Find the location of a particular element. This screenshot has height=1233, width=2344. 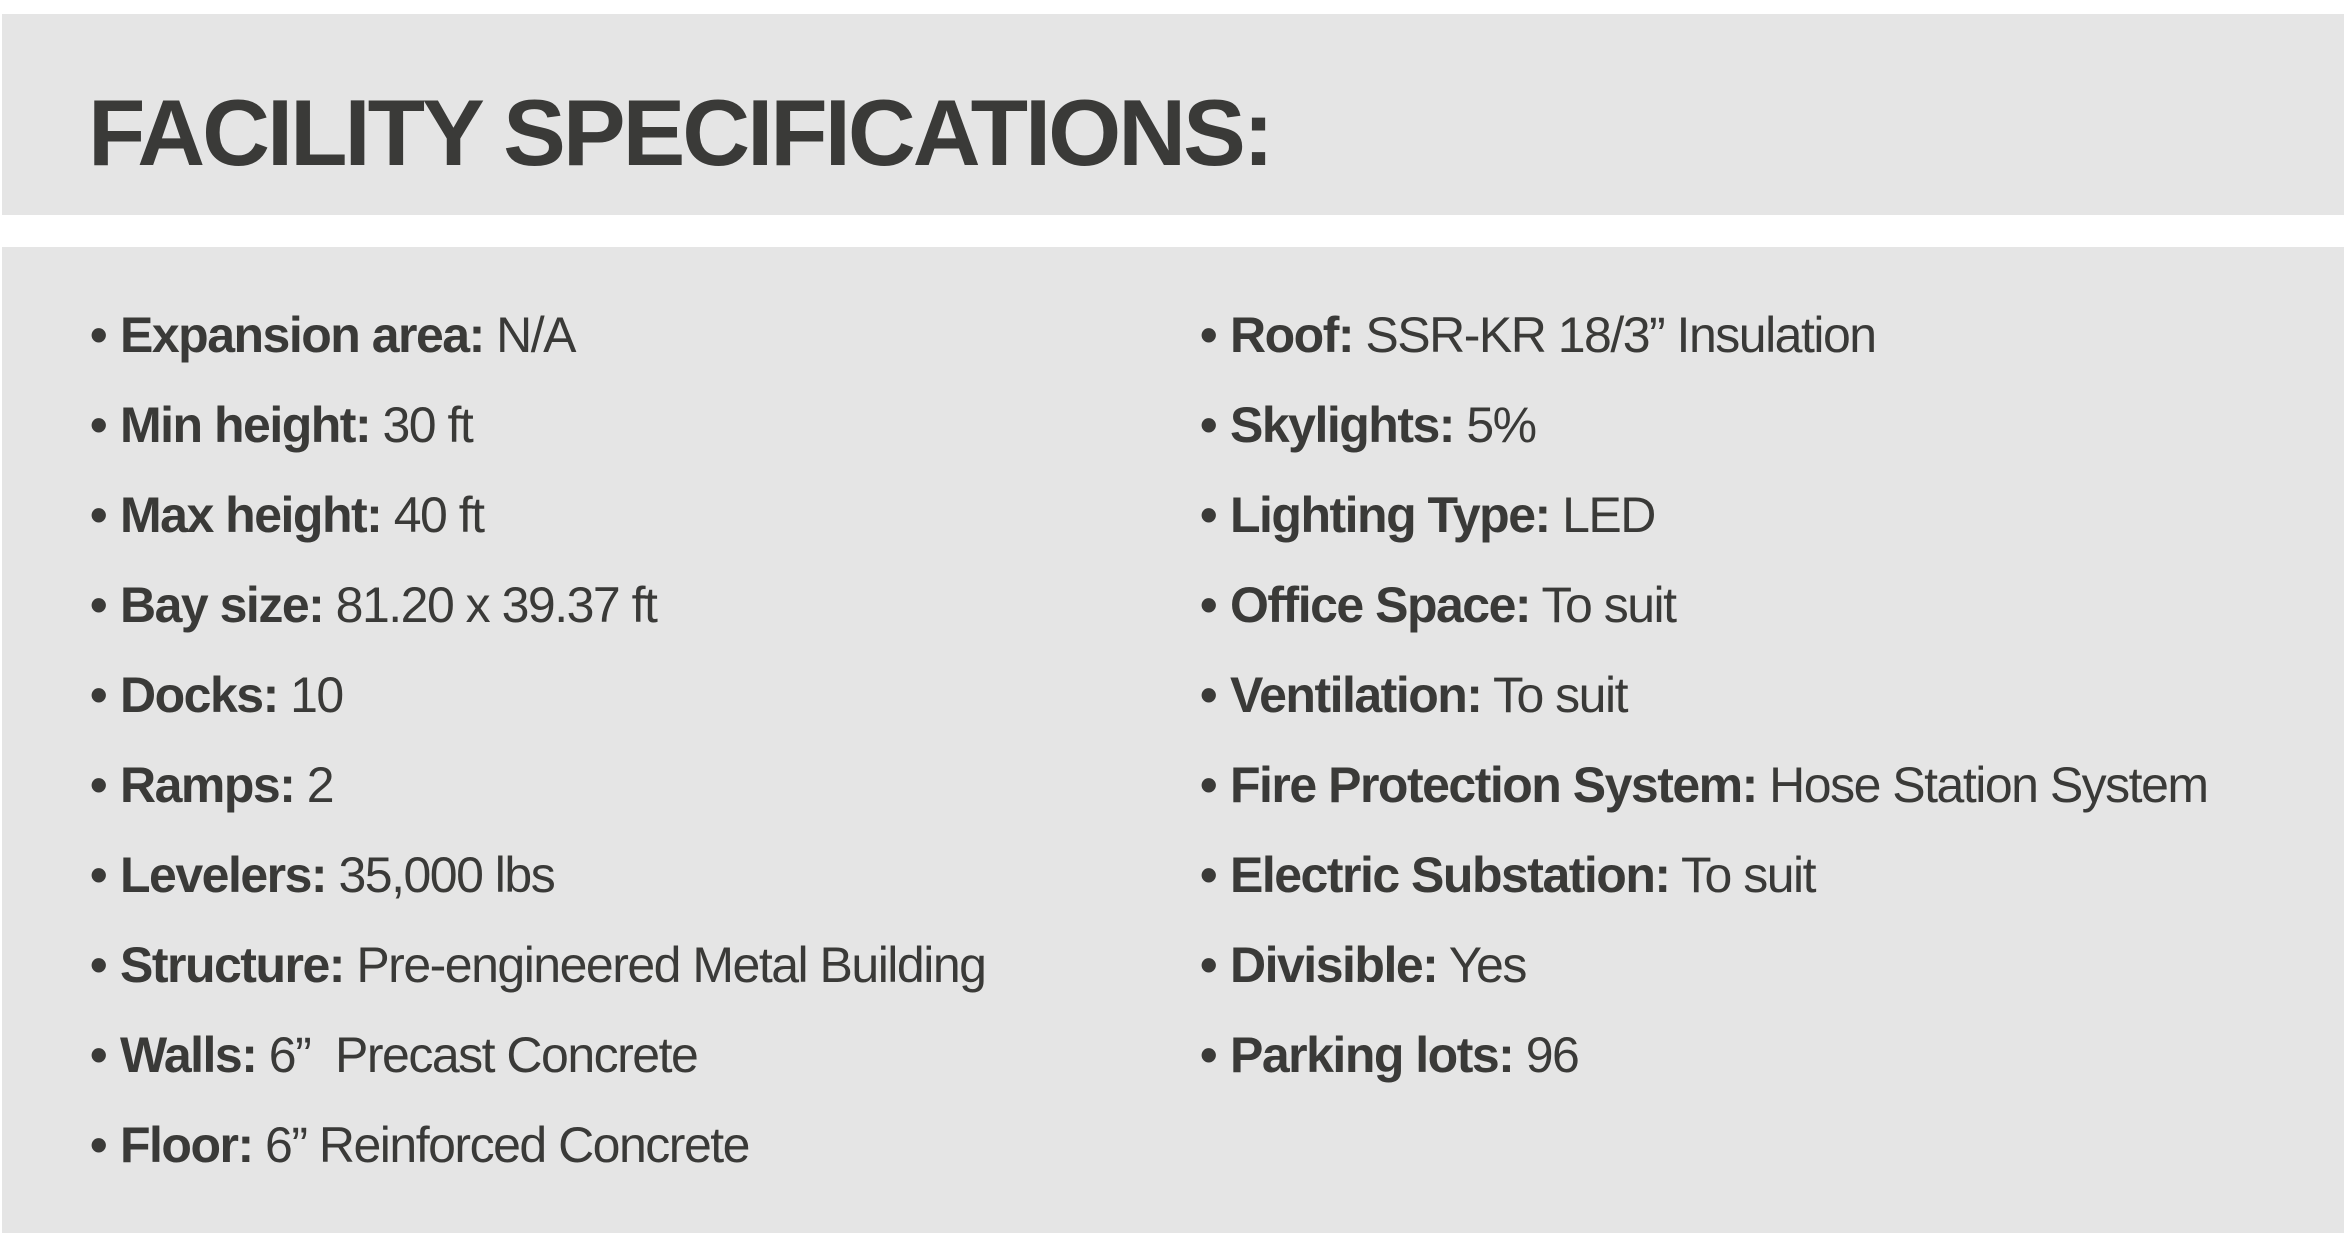

spec-label: Skylights: is located at coordinates (1342, 425).